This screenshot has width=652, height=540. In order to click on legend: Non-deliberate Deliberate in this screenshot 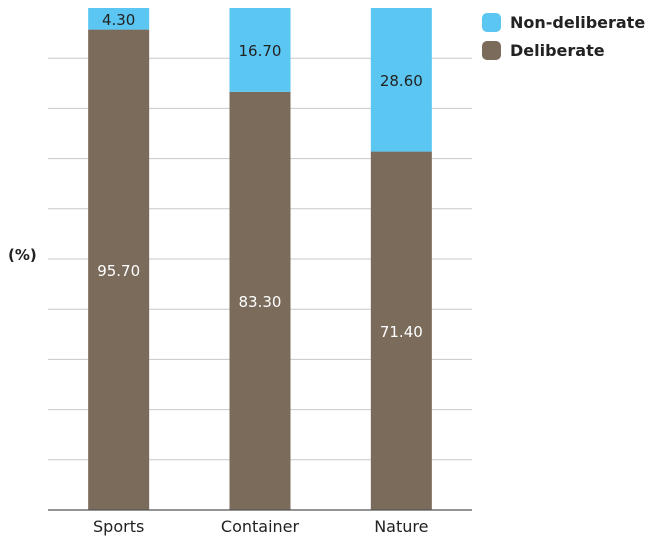, I will do `click(563, 36)`.